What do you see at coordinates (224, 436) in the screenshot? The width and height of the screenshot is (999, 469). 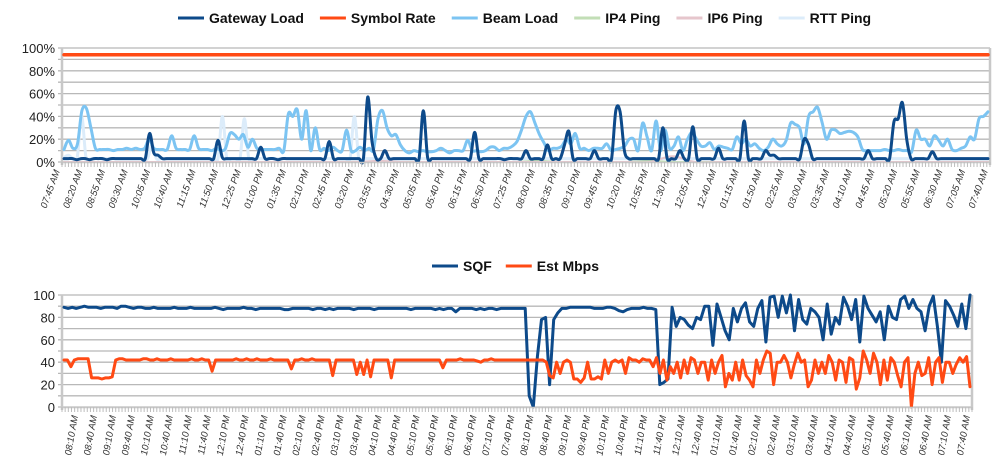 I see `x-tick-label: 12:10 PM` at bounding box center [224, 436].